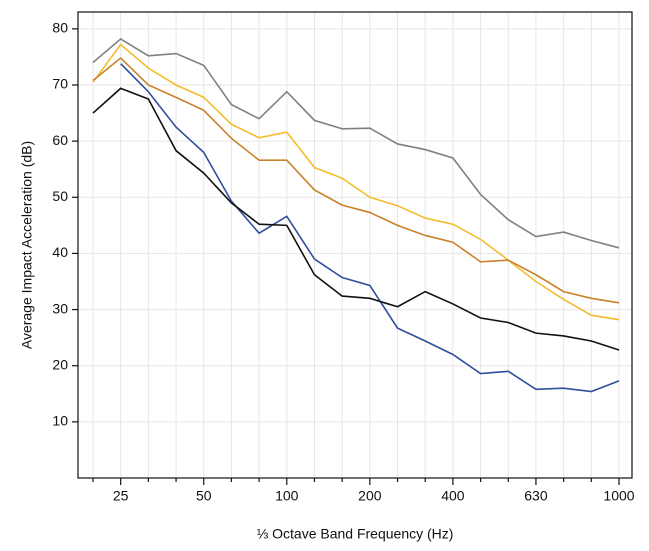 The height and width of the screenshot is (551, 649). Describe the element at coordinates (27, 245) in the screenshot. I see `y-axis-label: Average Impact Acceleration (dB)` at that location.